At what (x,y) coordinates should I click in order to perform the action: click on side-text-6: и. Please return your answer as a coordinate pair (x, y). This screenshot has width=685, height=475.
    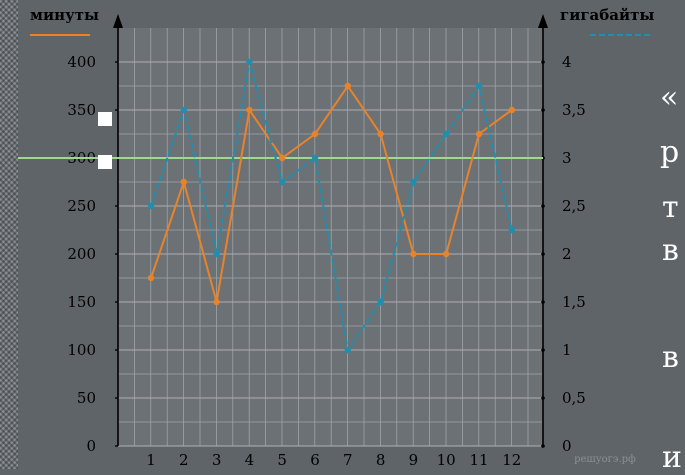
    Looking at the image, I should click on (672, 457).